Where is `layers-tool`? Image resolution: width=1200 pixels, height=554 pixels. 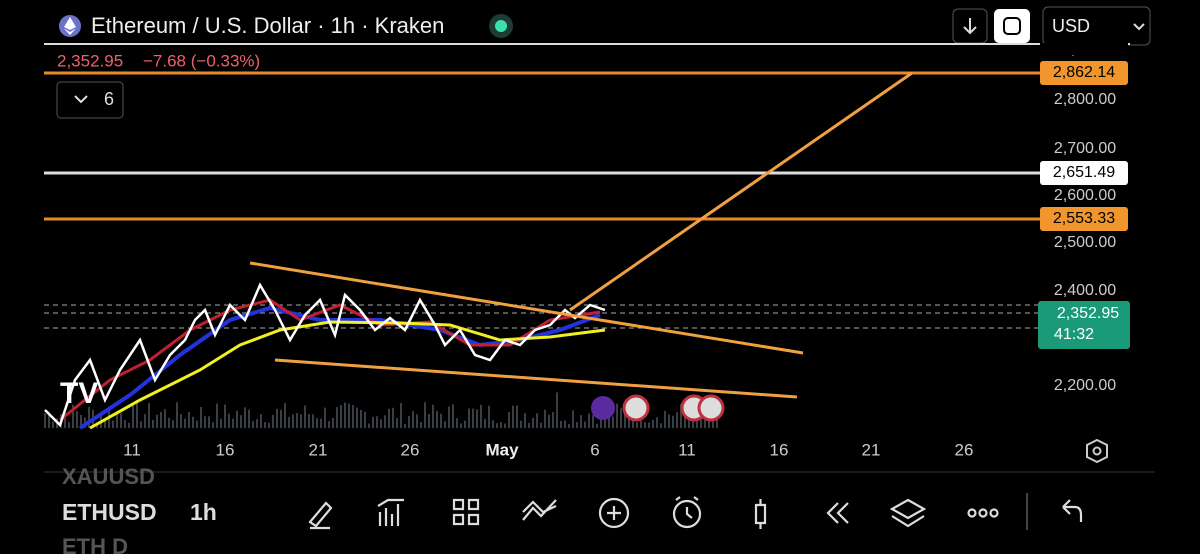 layers-tool is located at coordinates (908, 513).